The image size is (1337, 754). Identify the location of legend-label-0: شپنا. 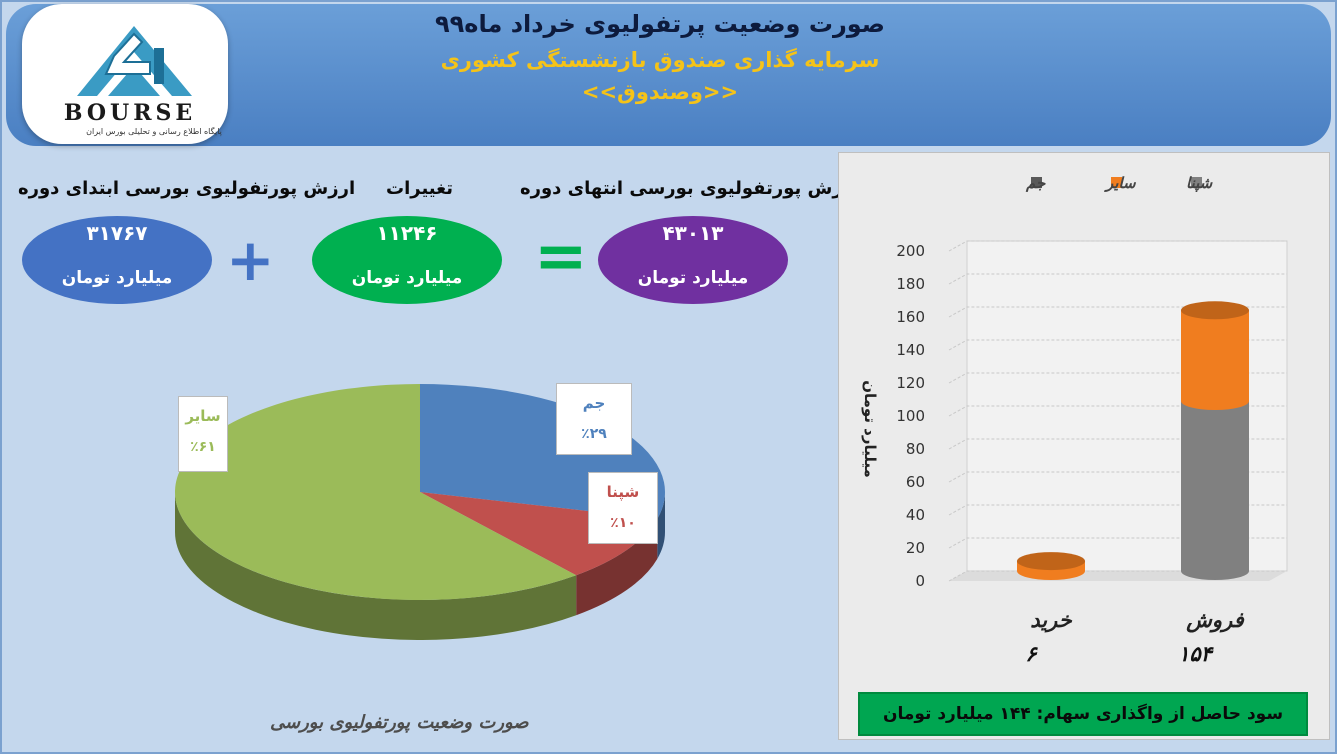
(1200, 183).